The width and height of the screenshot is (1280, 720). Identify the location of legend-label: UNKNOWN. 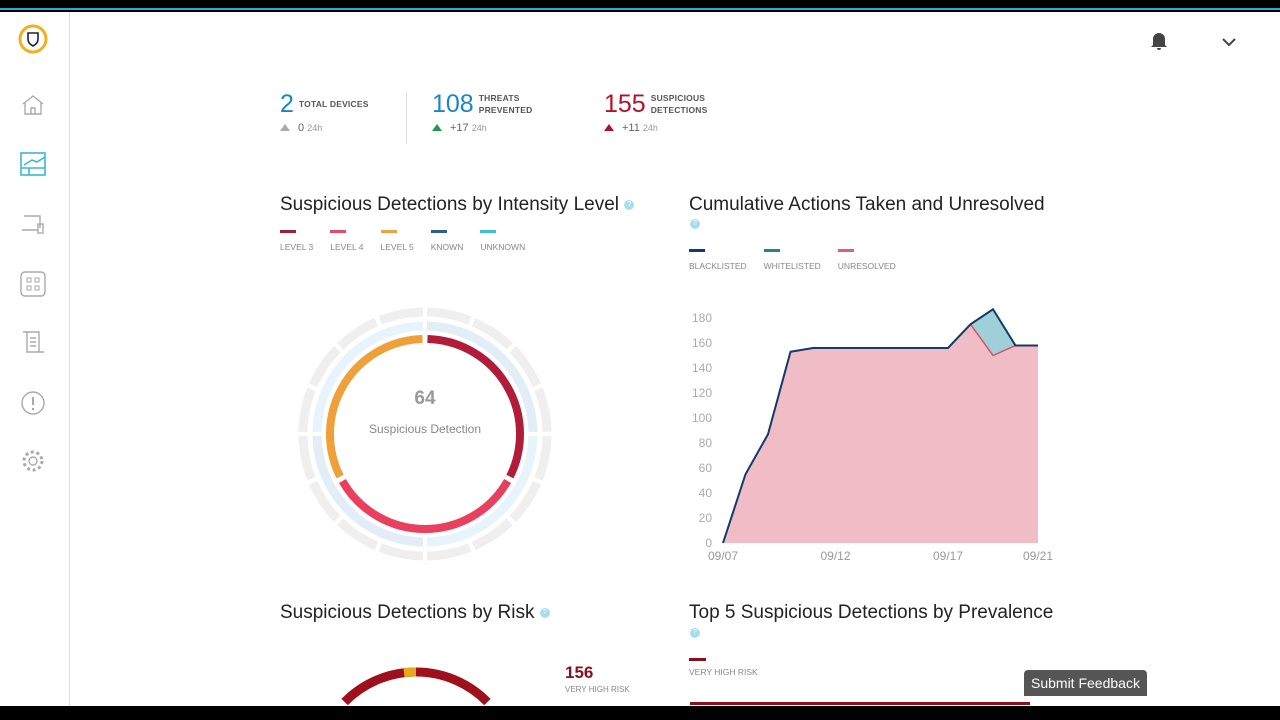
(503, 247).